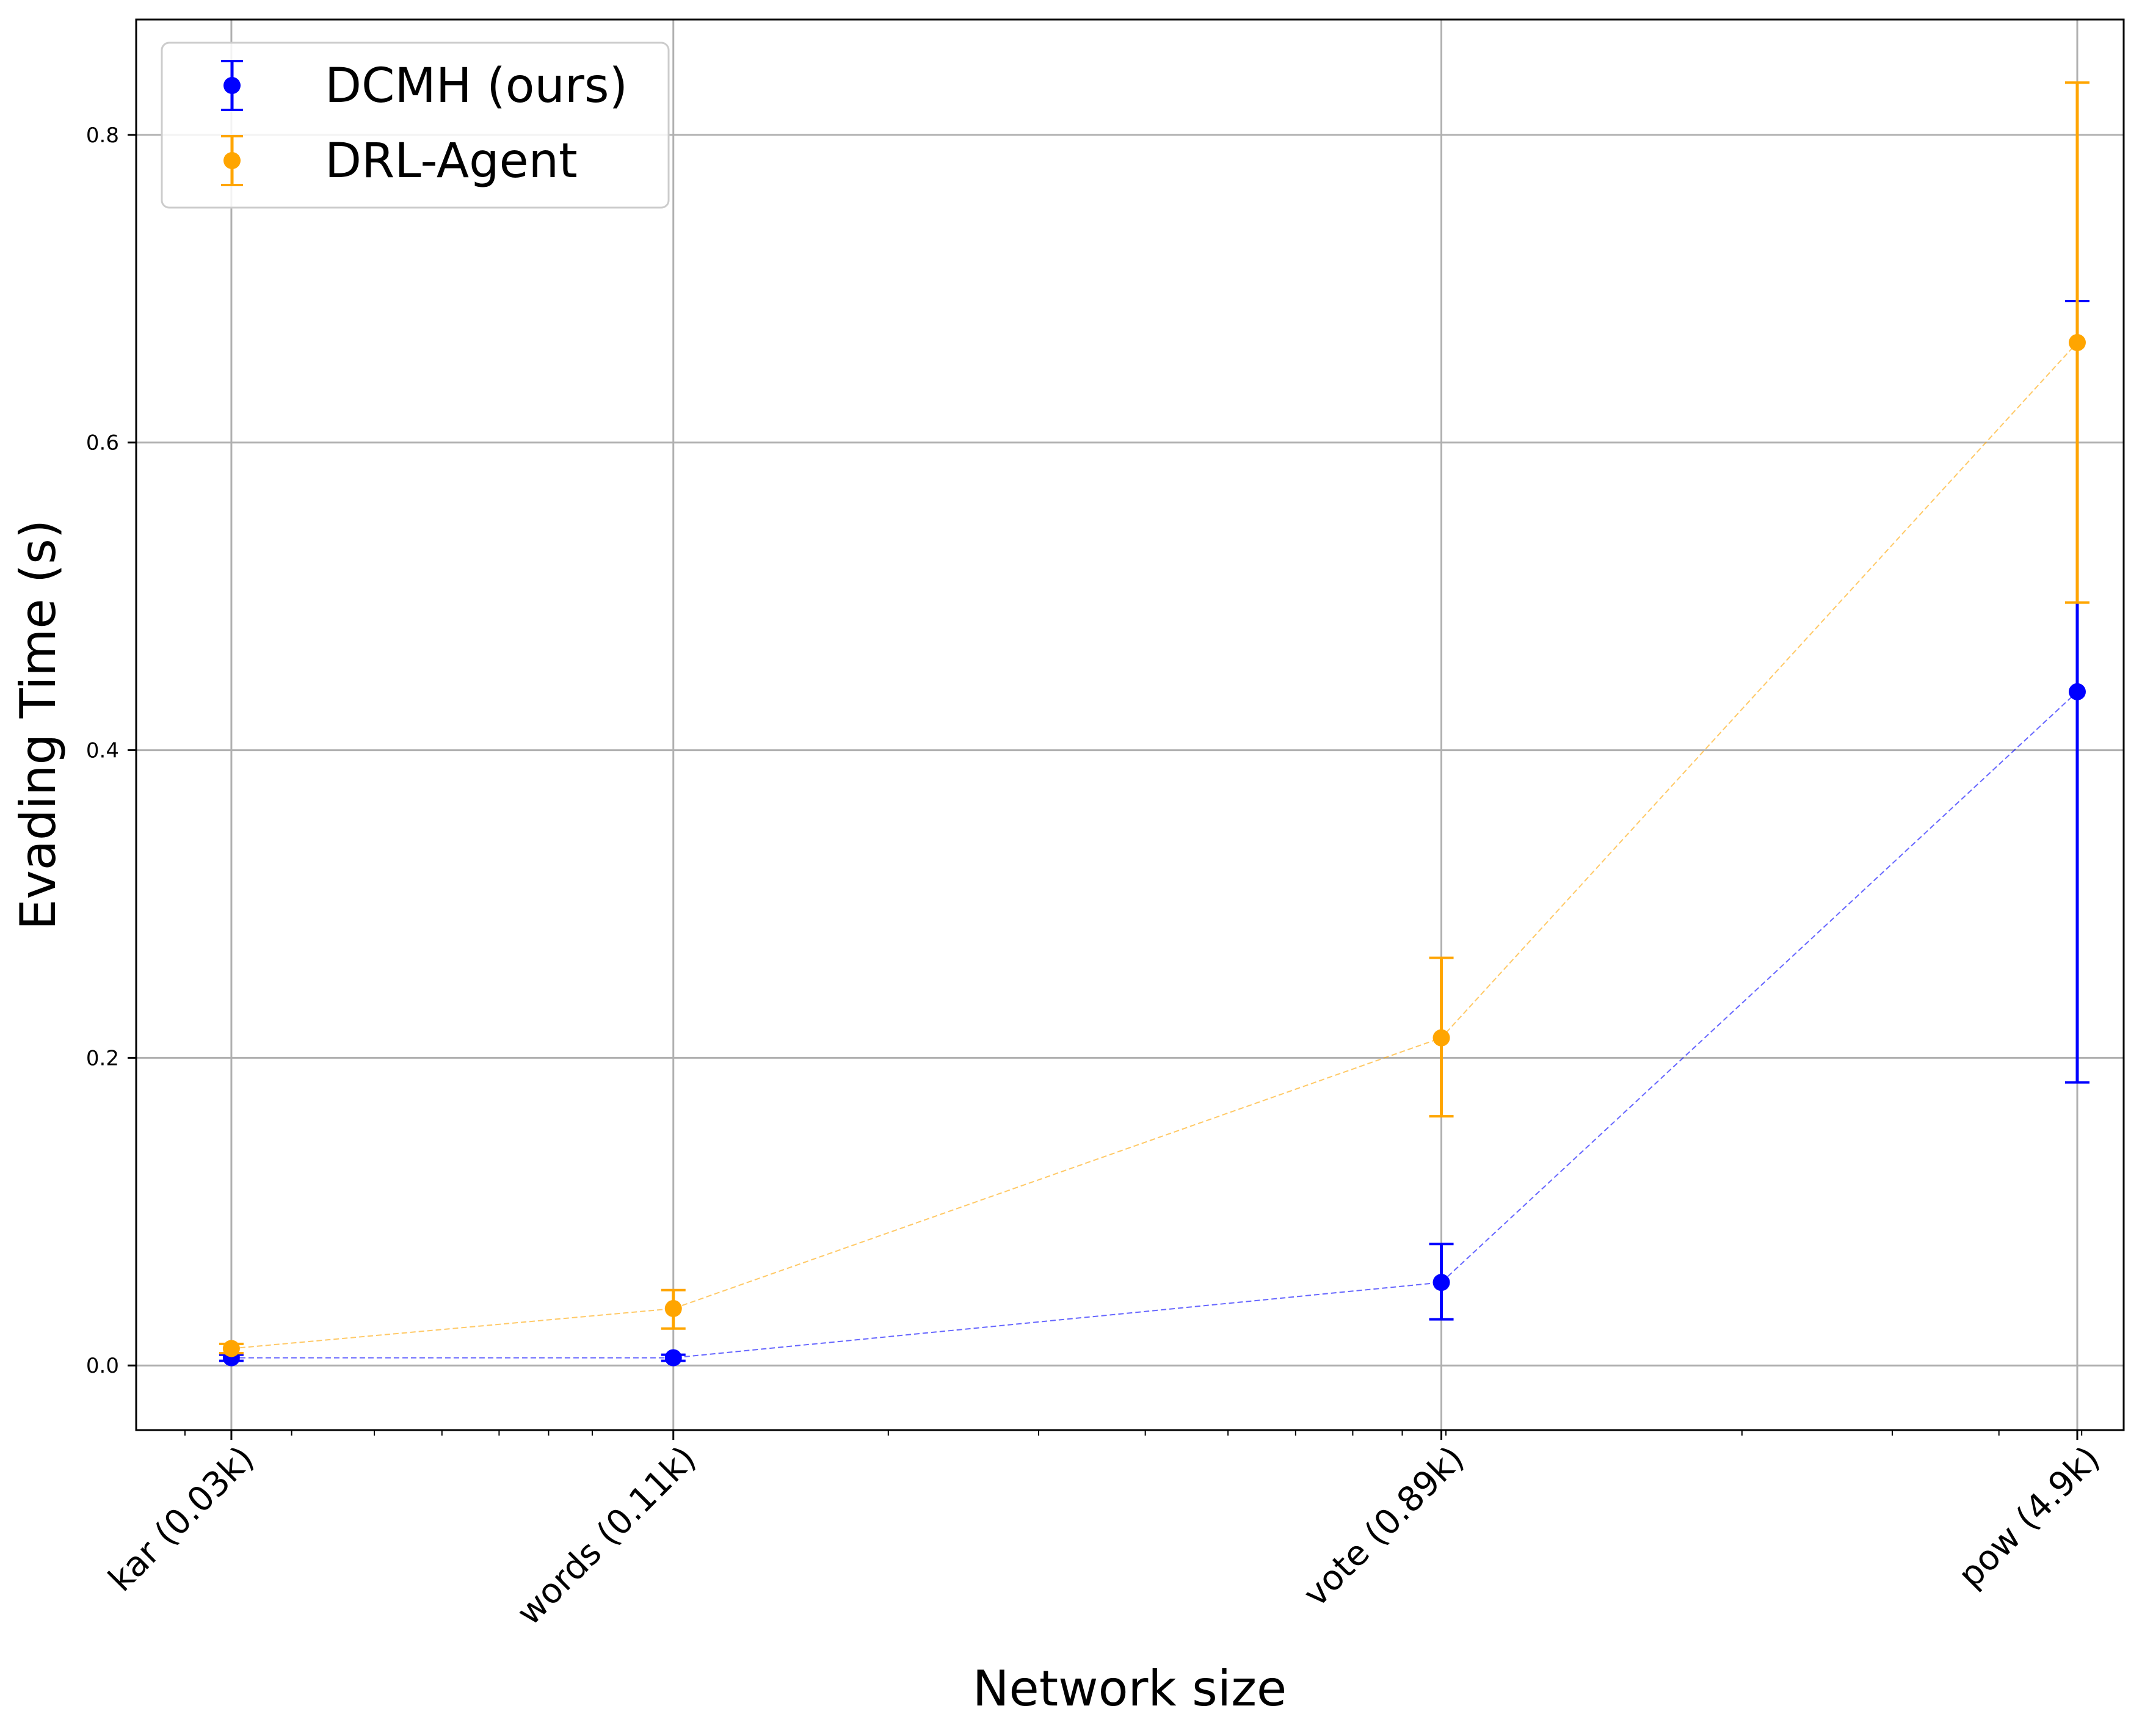  Describe the element at coordinates (476, 86) in the screenshot. I see `legend-label: DCMH (ours)` at that location.